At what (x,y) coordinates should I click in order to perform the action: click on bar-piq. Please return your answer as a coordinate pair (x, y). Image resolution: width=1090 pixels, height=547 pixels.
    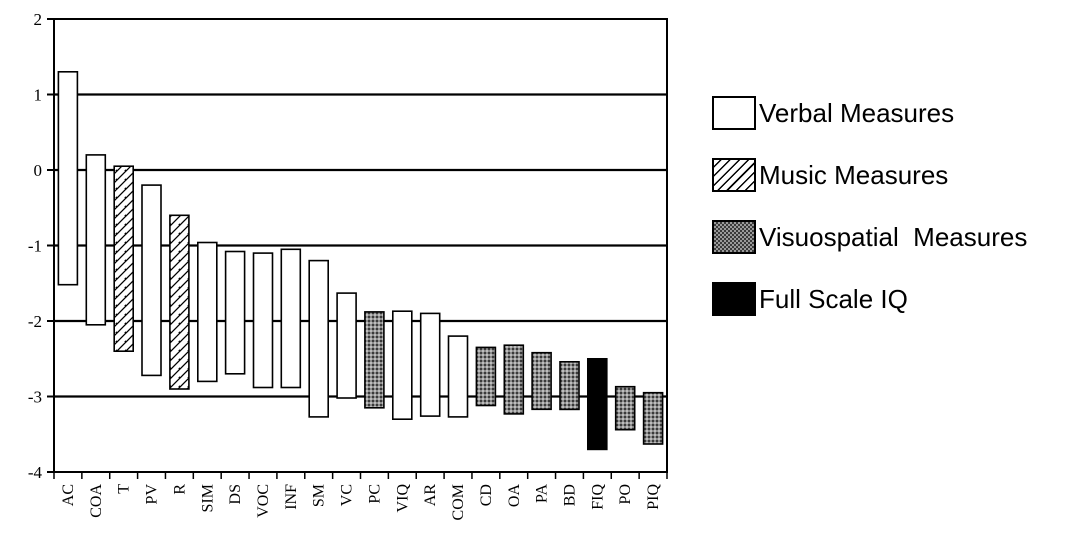
    Looking at the image, I should click on (653, 418).